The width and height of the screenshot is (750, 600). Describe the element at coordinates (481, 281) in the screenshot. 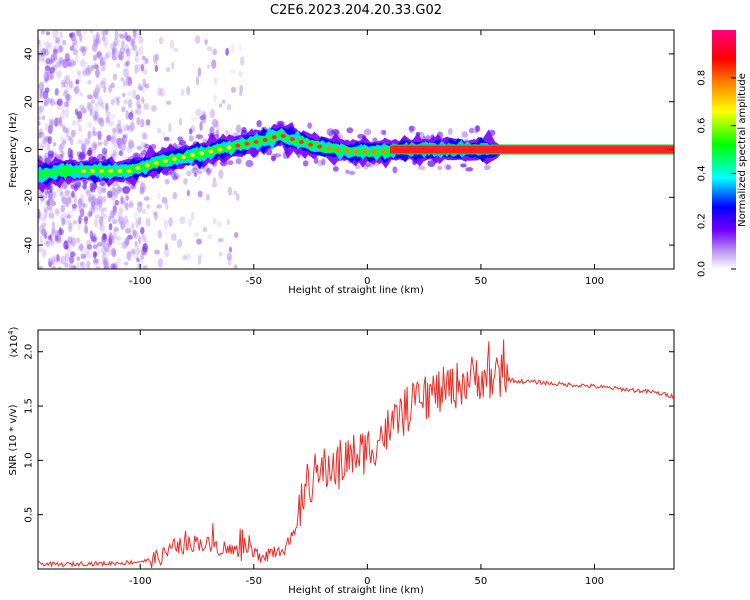

I see `spectrogram-x-tick-label: 50` at that location.